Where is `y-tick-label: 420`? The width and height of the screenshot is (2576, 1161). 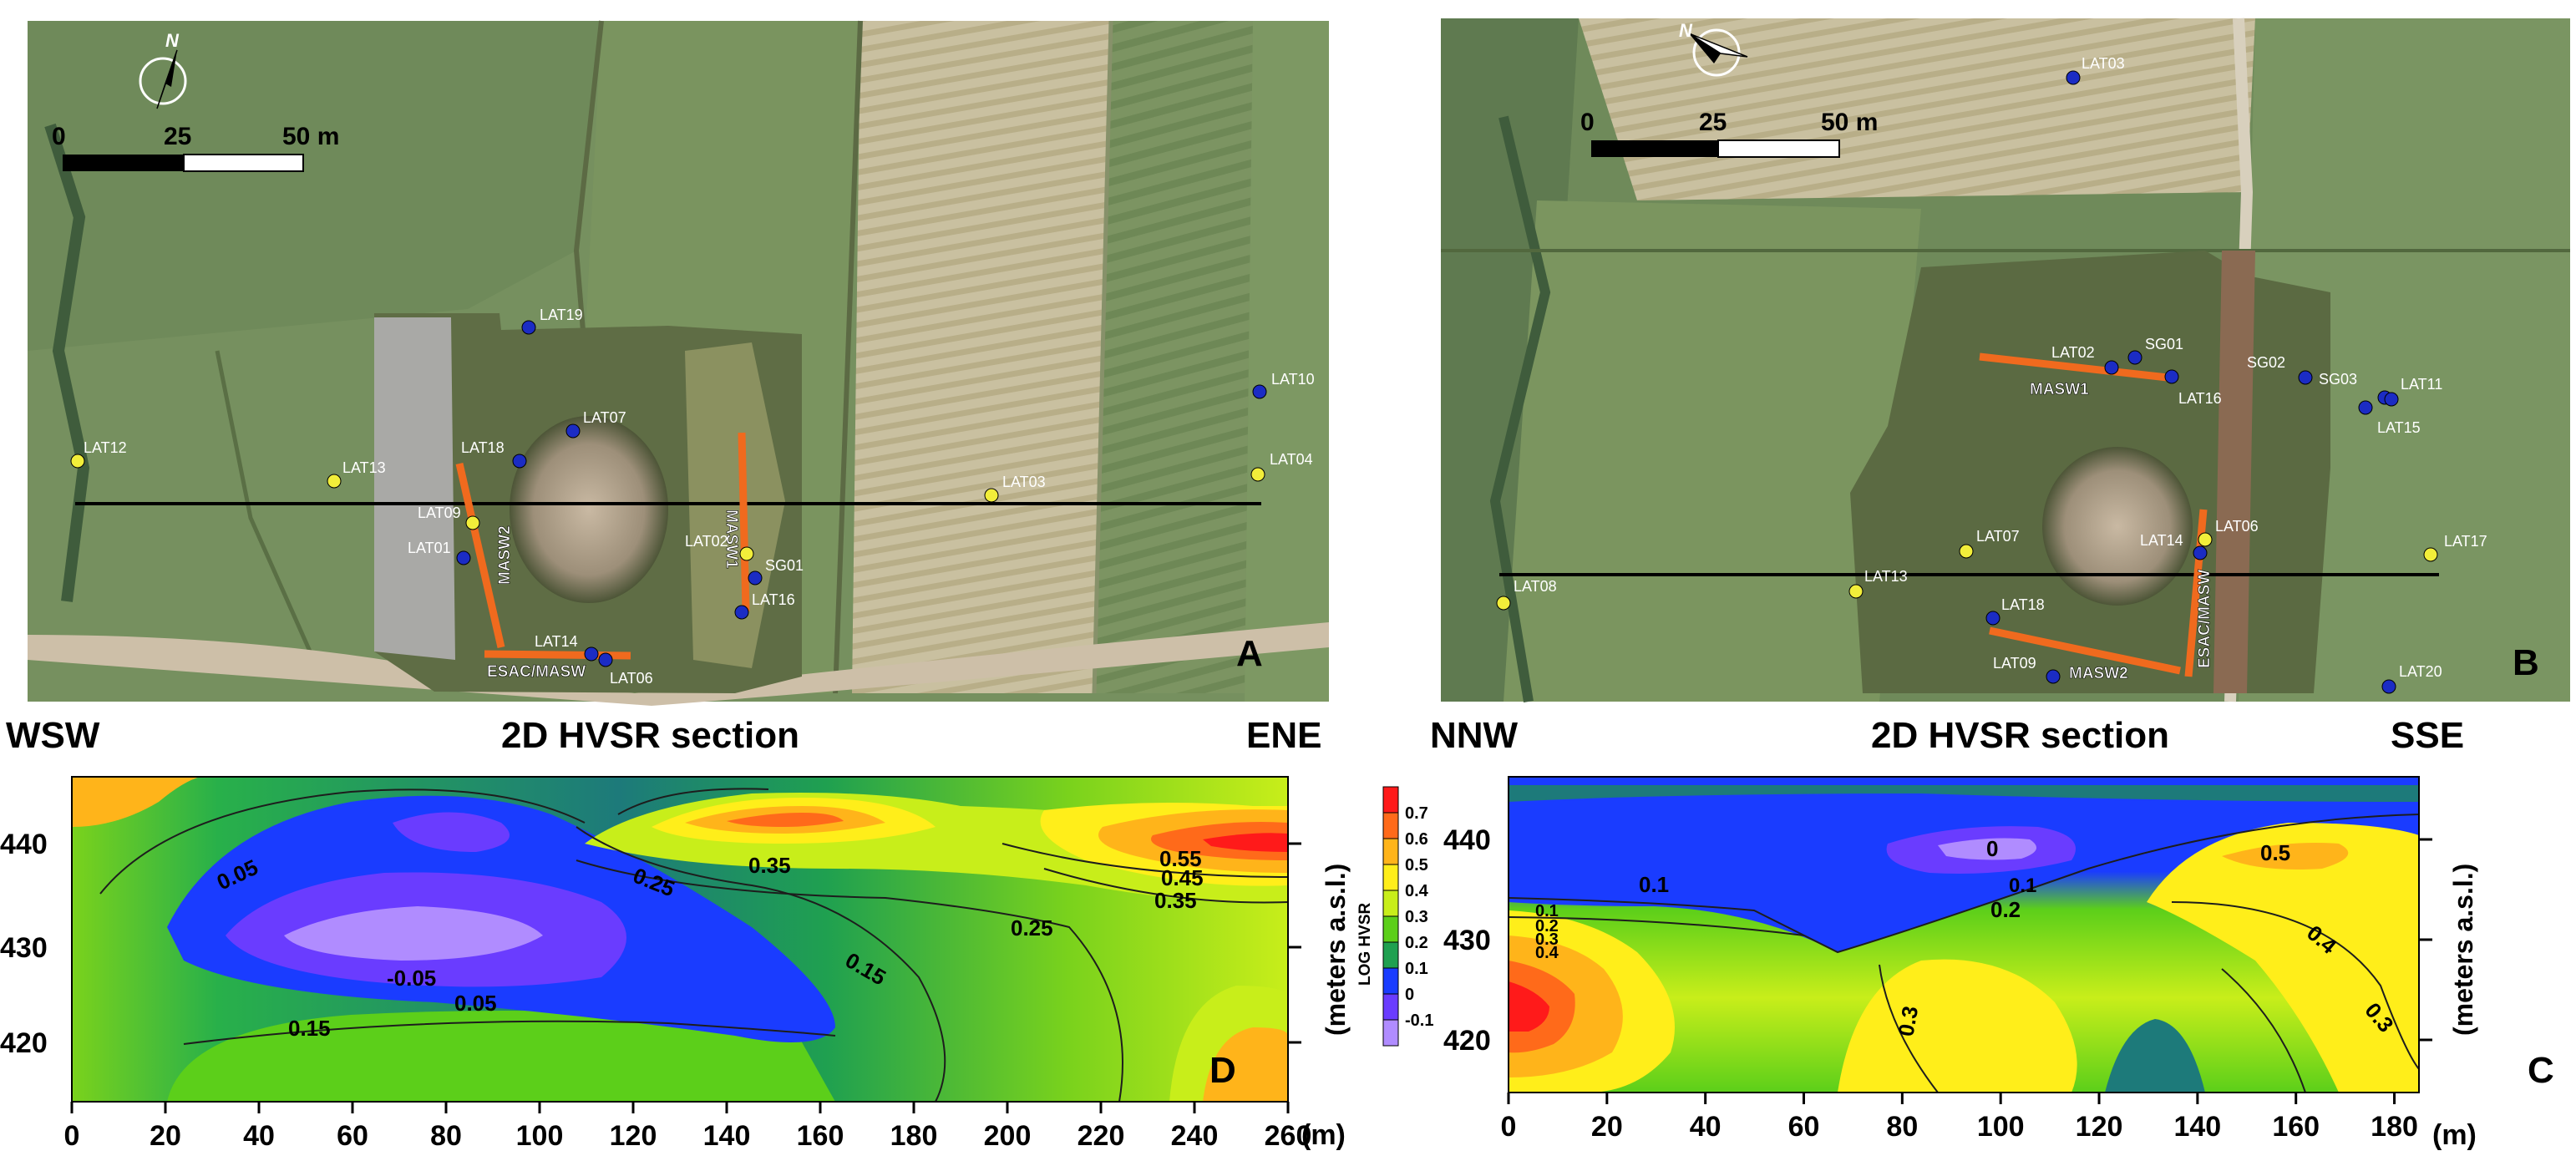
y-tick-label: 420 is located at coordinates (24, 1043).